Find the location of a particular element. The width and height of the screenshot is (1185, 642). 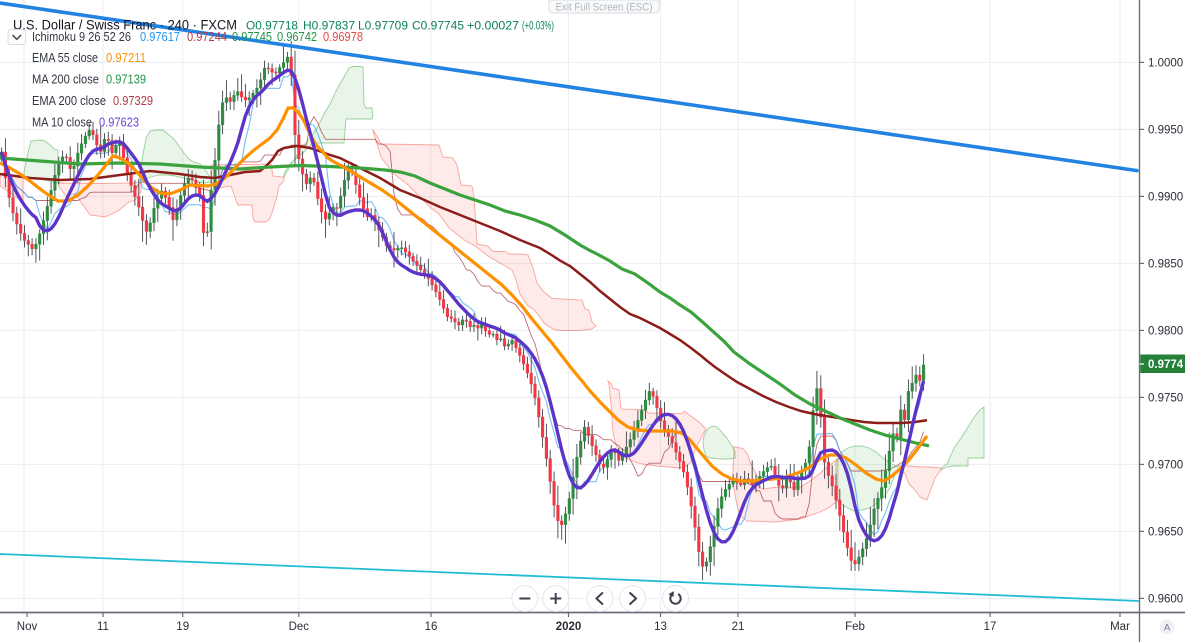

svg-text: 19 is located at coordinates (182, 627).